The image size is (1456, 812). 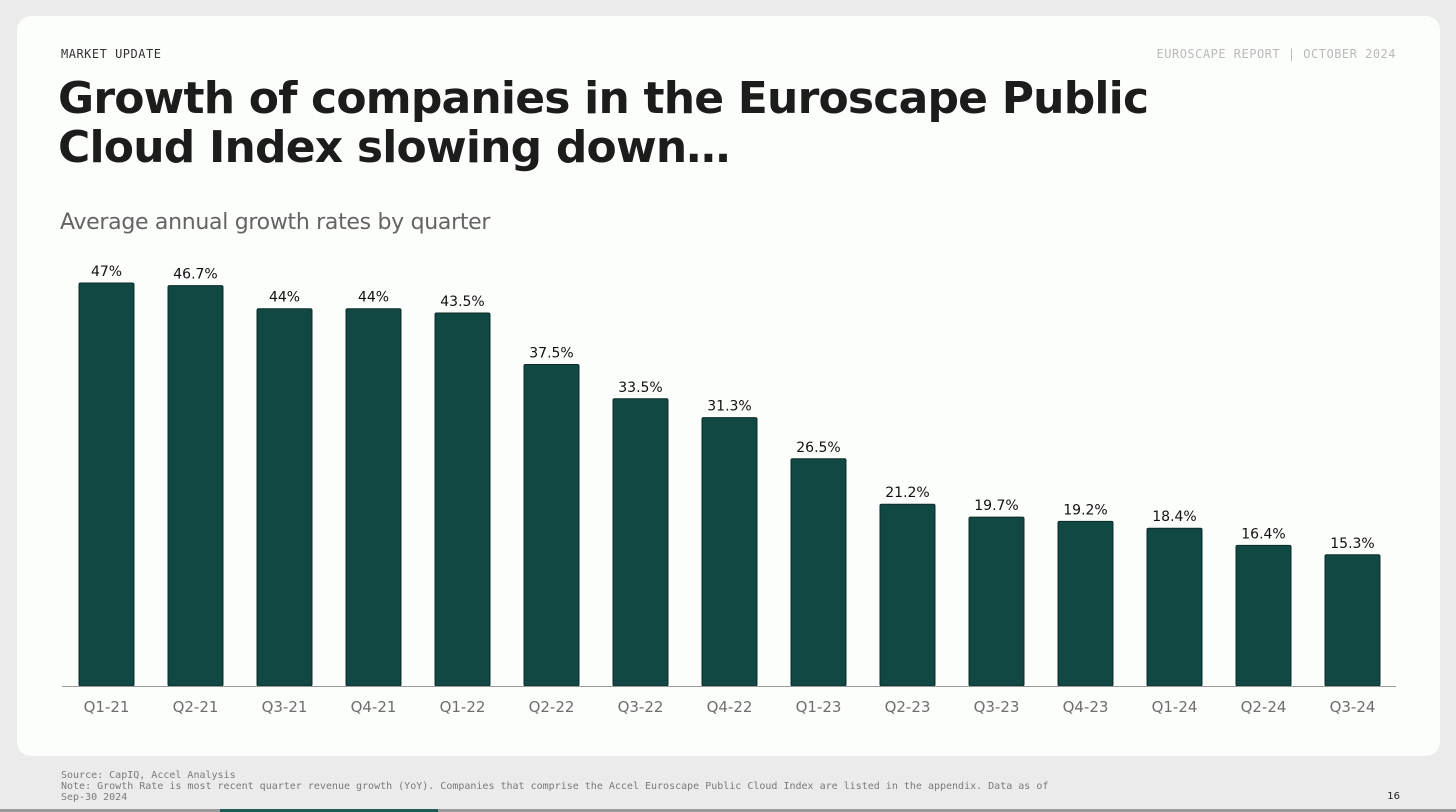 I want to click on x-tick-label: Q1-24, so click(x=1175, y=707).